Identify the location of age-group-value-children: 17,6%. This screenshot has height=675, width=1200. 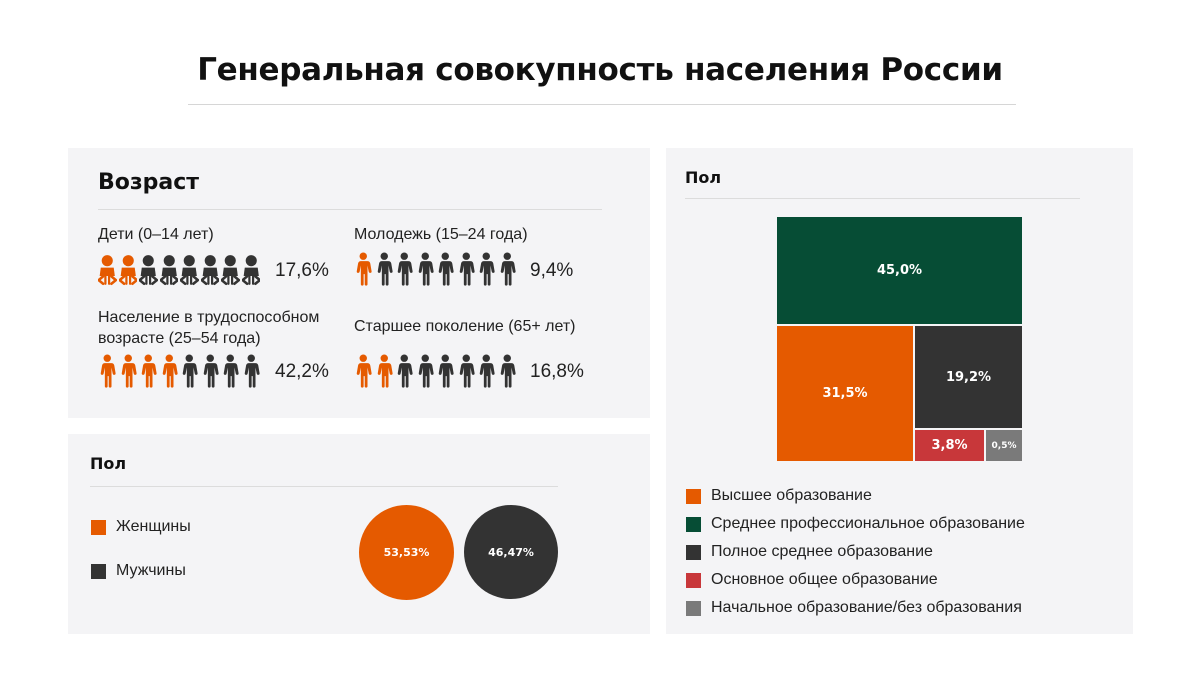
(302, 270).